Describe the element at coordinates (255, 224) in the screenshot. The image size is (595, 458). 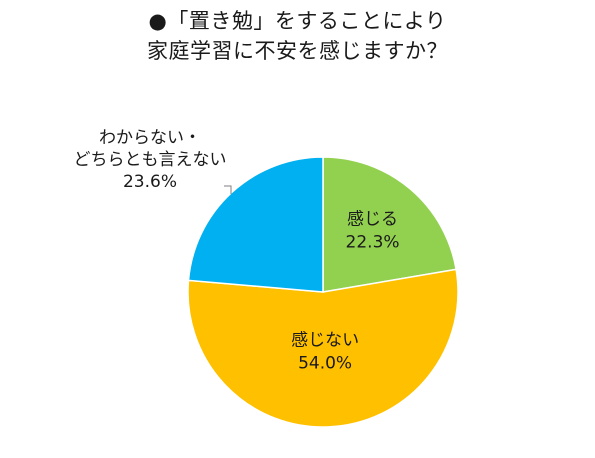
I see `pie-slice-unsure` at that location.